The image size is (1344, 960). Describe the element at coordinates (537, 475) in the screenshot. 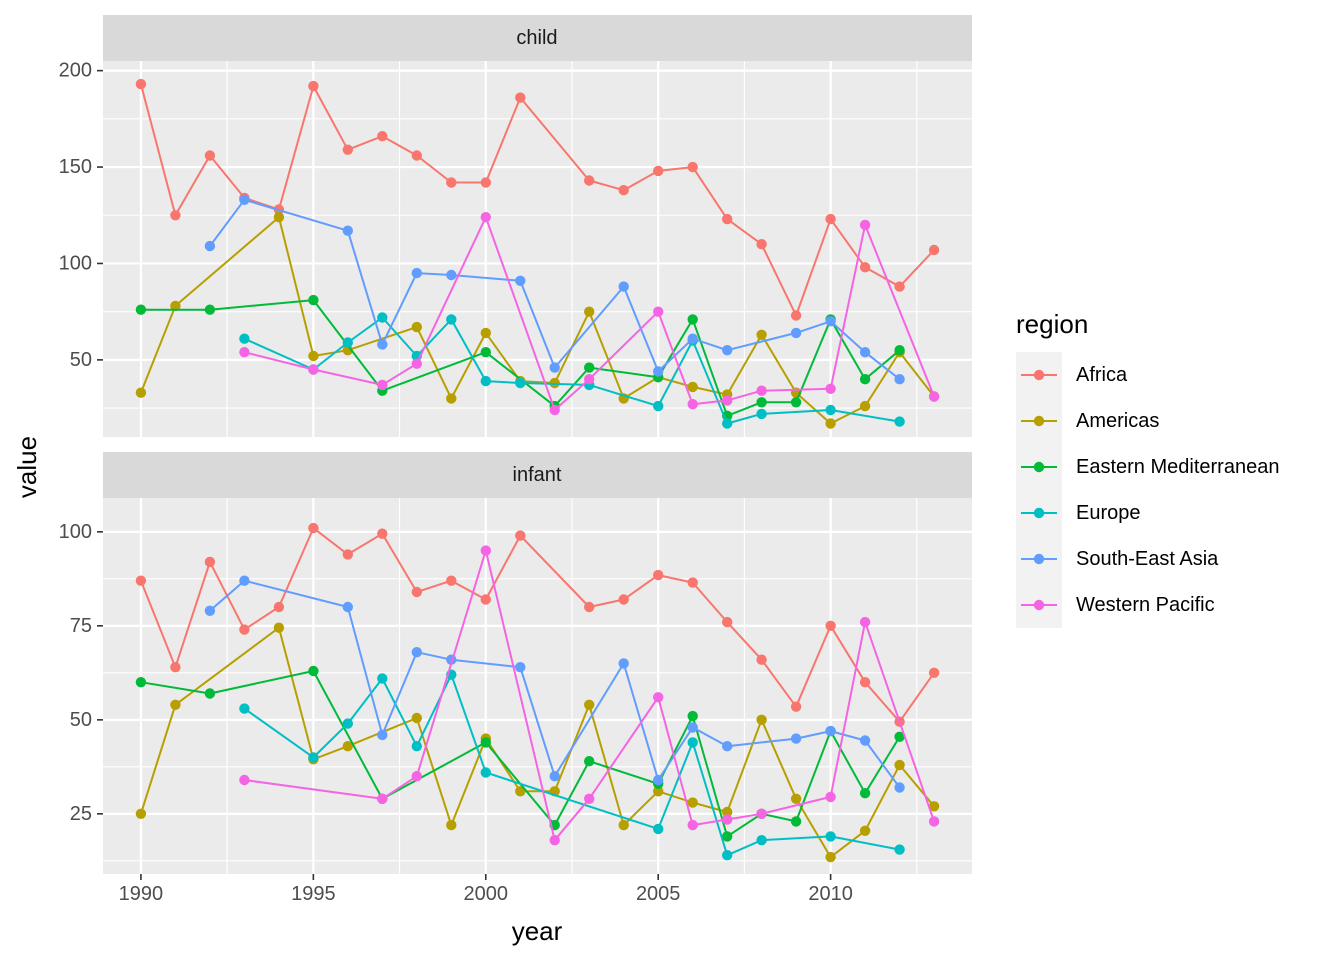

I see `strip-label-infant: infant` at that location.